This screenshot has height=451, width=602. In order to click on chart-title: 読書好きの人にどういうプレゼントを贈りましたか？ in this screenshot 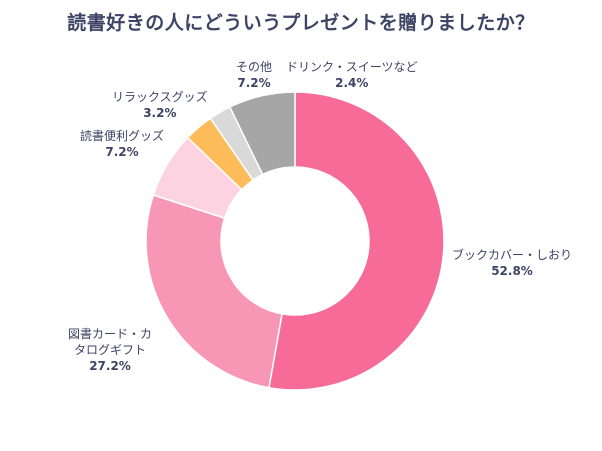, I will do `click(301, 23)`.